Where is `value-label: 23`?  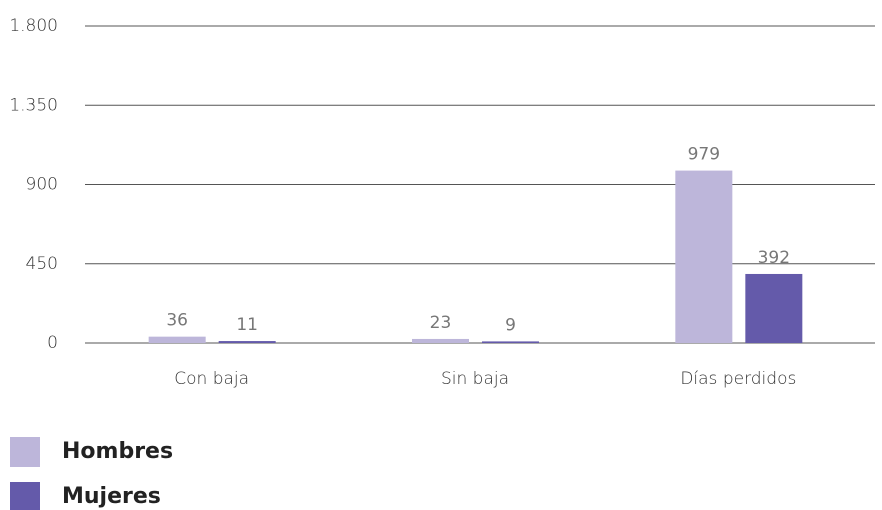 value-label: 23 is located at coordinates (441, 323).